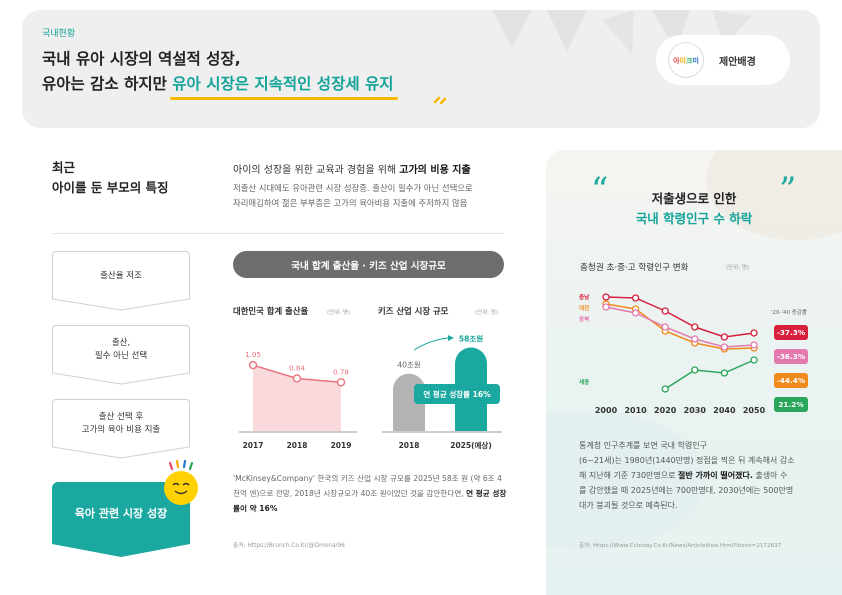 Image resolution: width=842 pixels, height=595 pixels. I want to click on step-text: 출산율 저조, so click(121, 276).